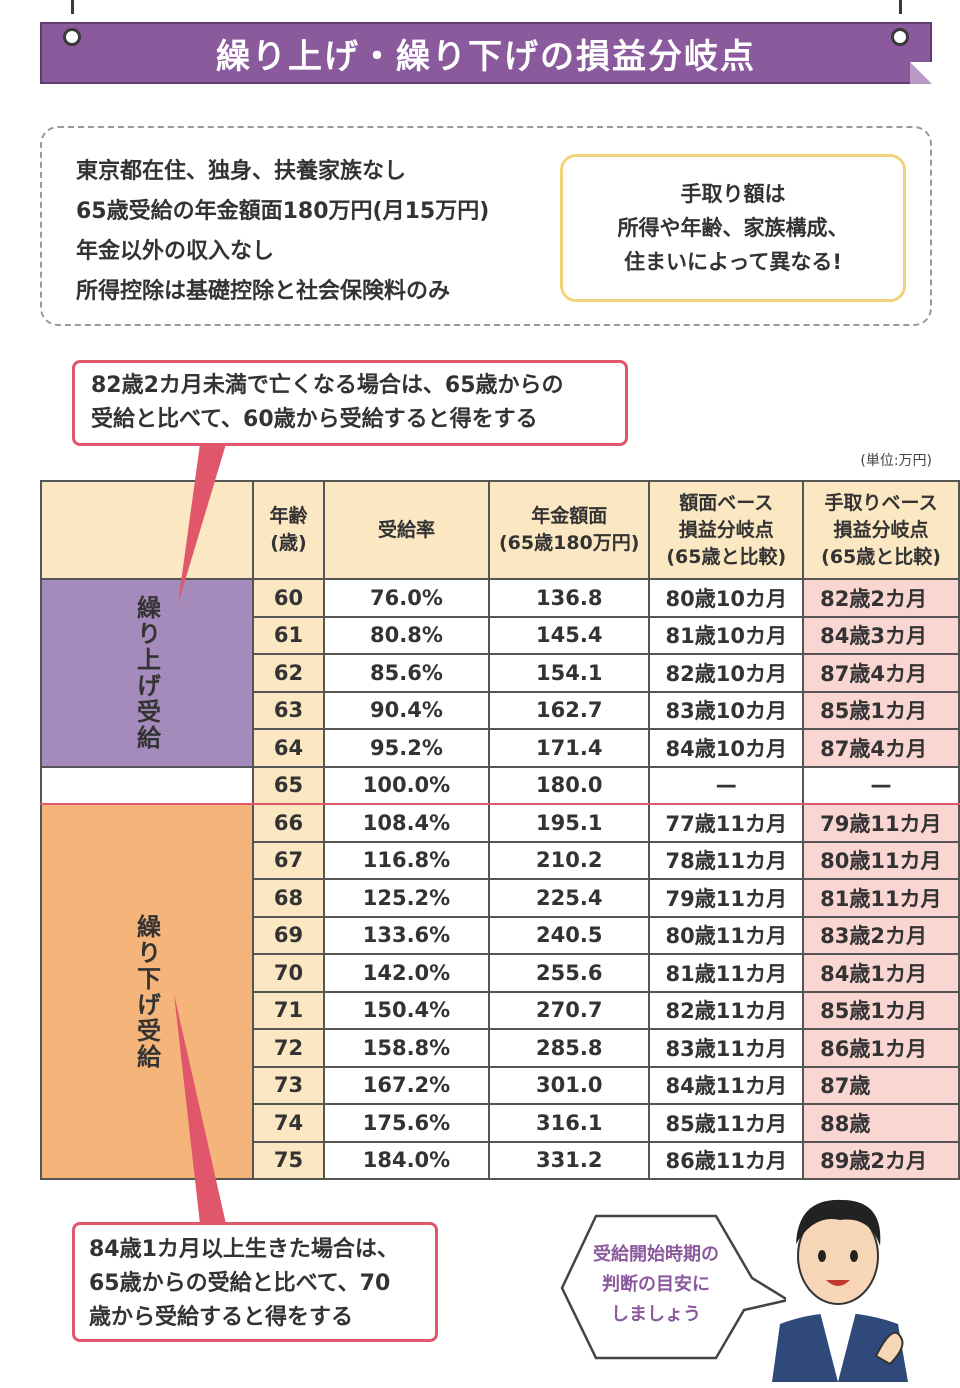 The image size is (960, 1388). What do you see at coordinates (288, 1123) in the screenshot?
I see `cell-age: 74` at bounding box center [288, 1123].